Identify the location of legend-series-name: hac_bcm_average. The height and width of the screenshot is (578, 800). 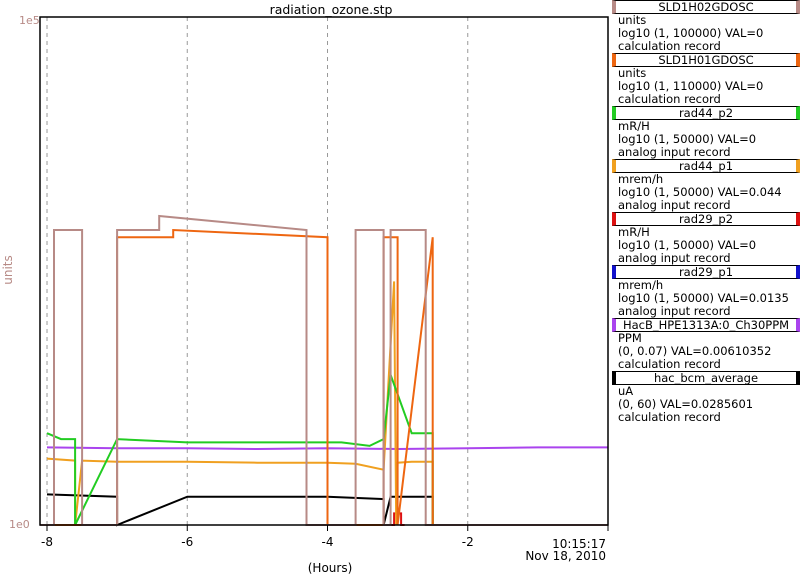
(706, 378).